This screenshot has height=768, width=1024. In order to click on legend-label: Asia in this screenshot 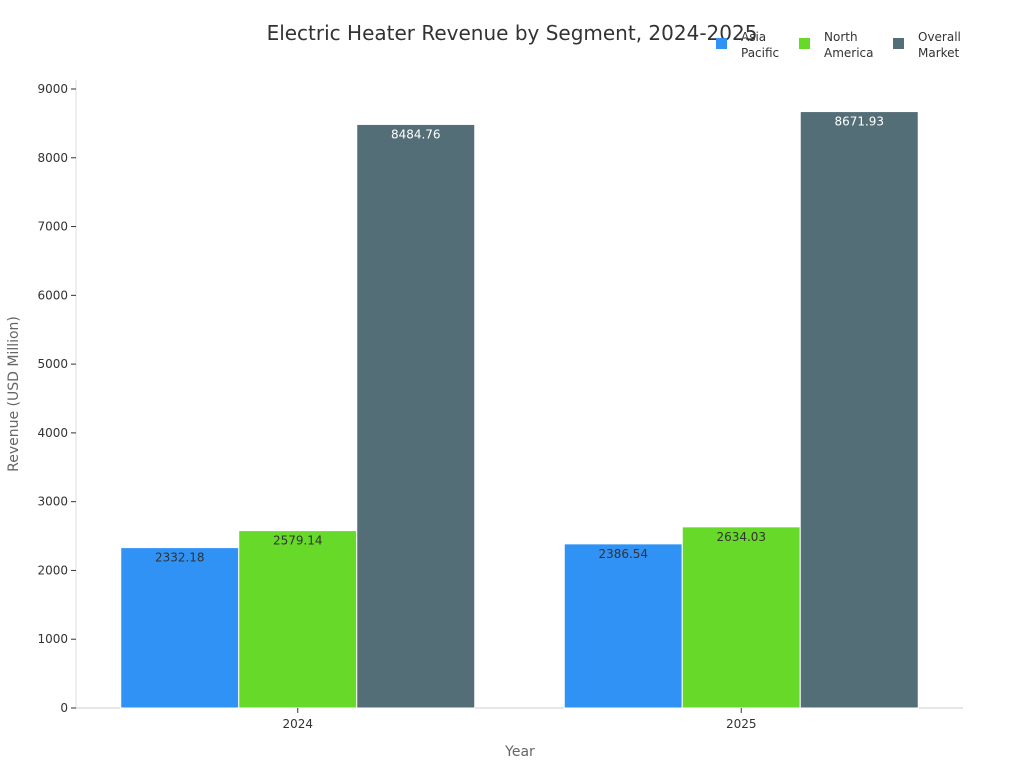, I will do `click(753, 37)`.